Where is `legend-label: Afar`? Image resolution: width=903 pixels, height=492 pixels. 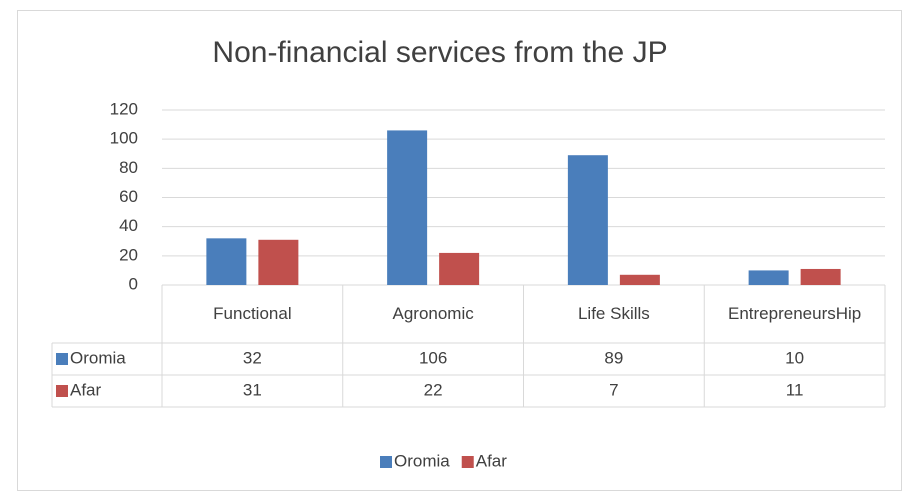 legend-label: Afar is located at coordinates (492, 460).